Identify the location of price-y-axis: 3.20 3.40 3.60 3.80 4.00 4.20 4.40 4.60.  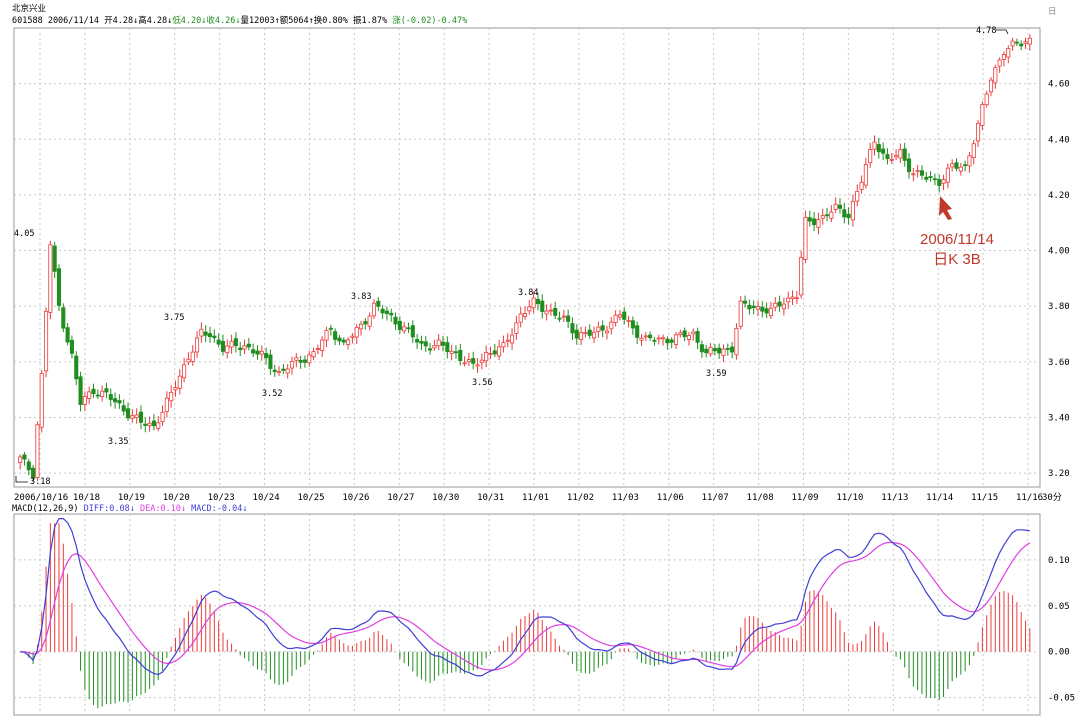
(1059, 279).